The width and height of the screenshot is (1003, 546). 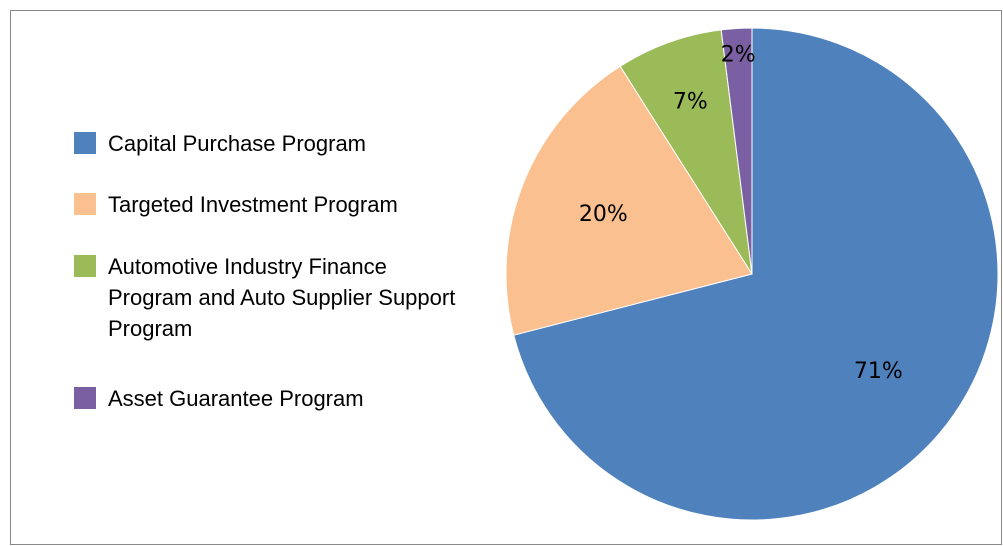 I want to click on legend-entry: Targeted Investment Program, so click(x=274, y=204).